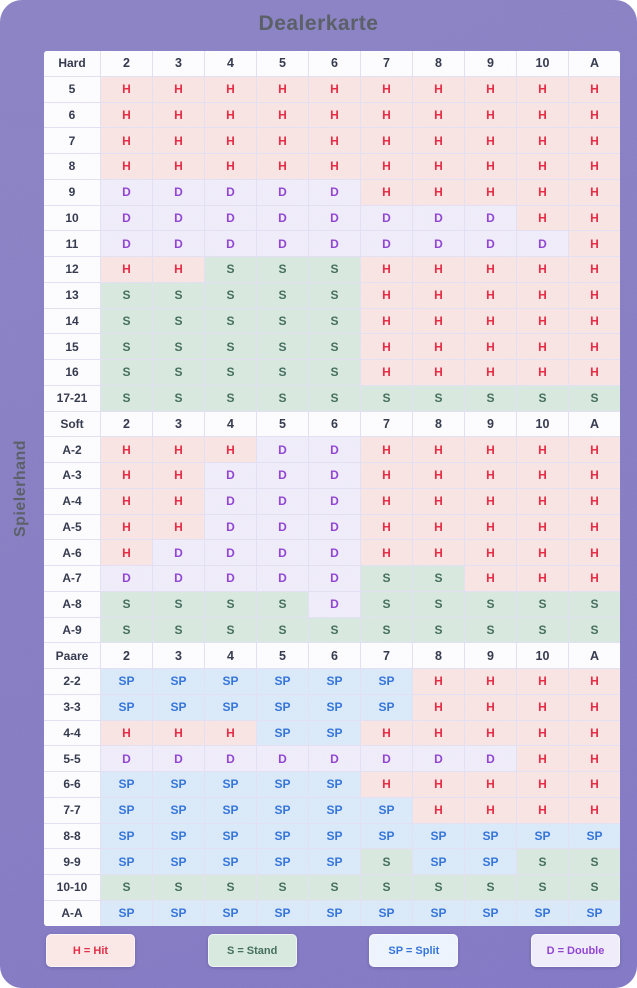 The width and height of the screenshot is (637, 988). What do you see at coordinates (72, 758) in the screenshot?
I see `player-hand-row-label: 5-5` at bounding box center [72, 758].